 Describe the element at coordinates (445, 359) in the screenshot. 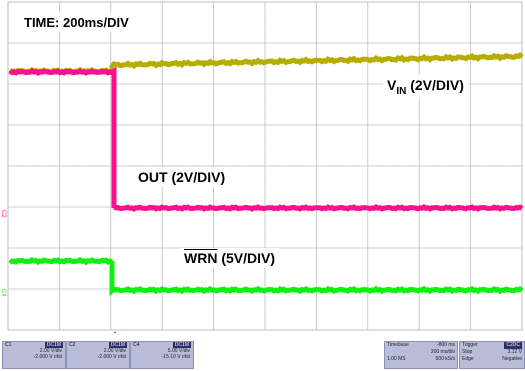

I see `timebase-rate: 500 kS/s` at that location.